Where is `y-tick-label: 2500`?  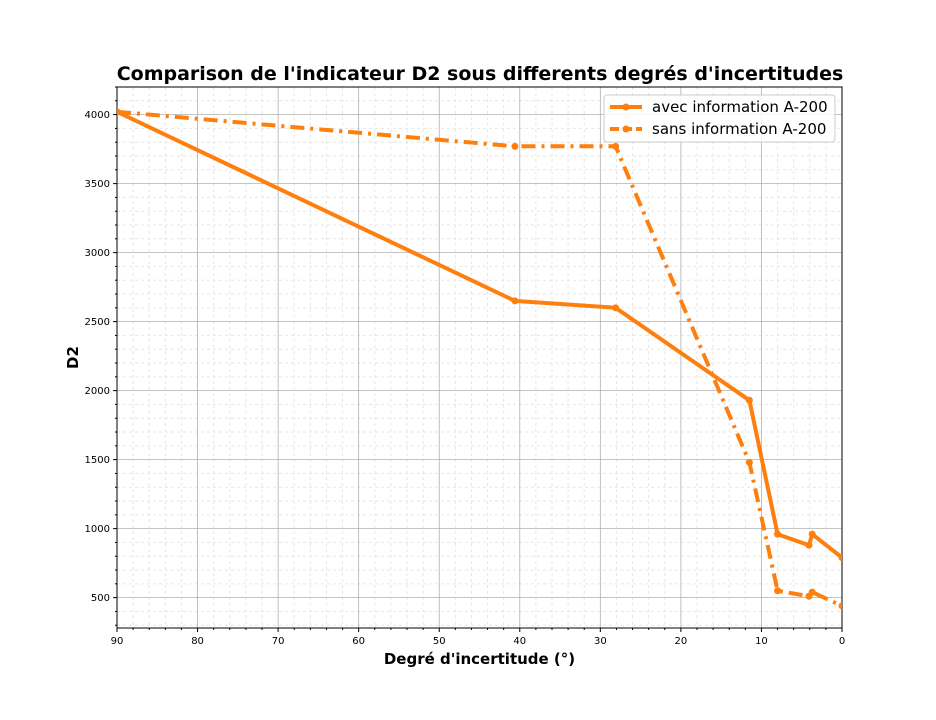 y-tick-label: 2500 is located at coordinates (97, 322).